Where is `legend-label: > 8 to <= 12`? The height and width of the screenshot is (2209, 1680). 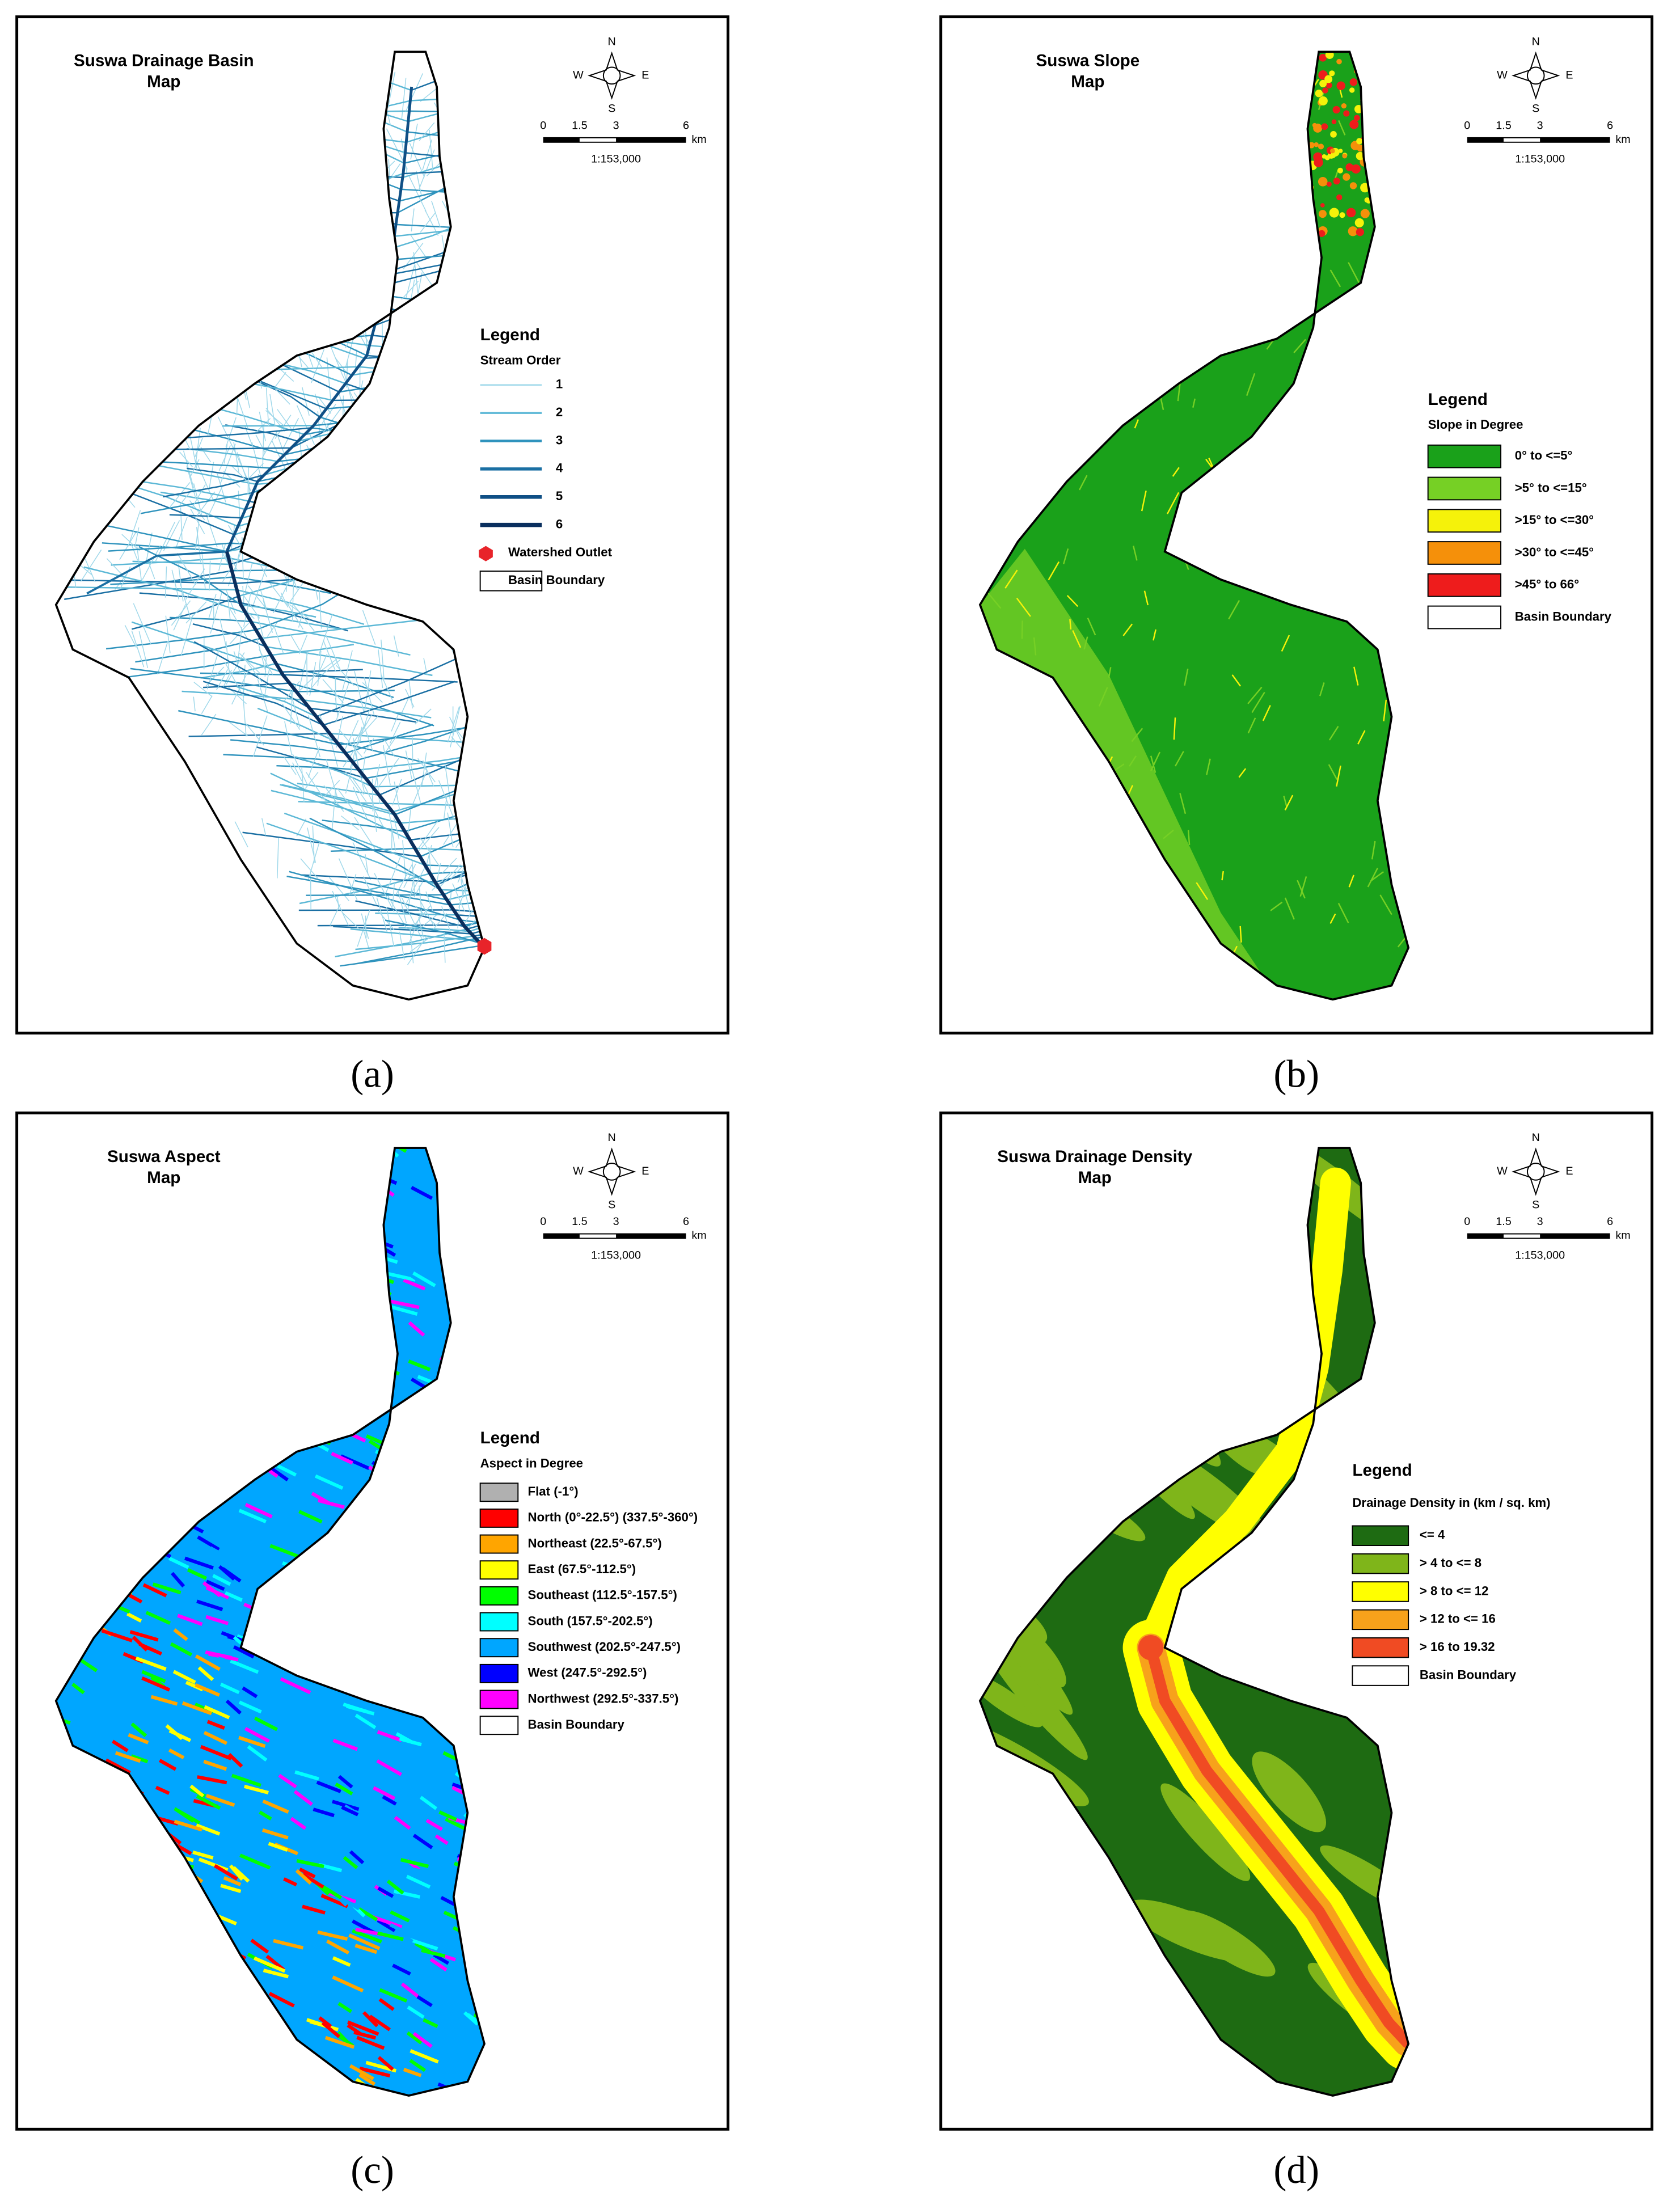 legend-label: > 8 to <= 12 is located at coordinates (1454, 1590).